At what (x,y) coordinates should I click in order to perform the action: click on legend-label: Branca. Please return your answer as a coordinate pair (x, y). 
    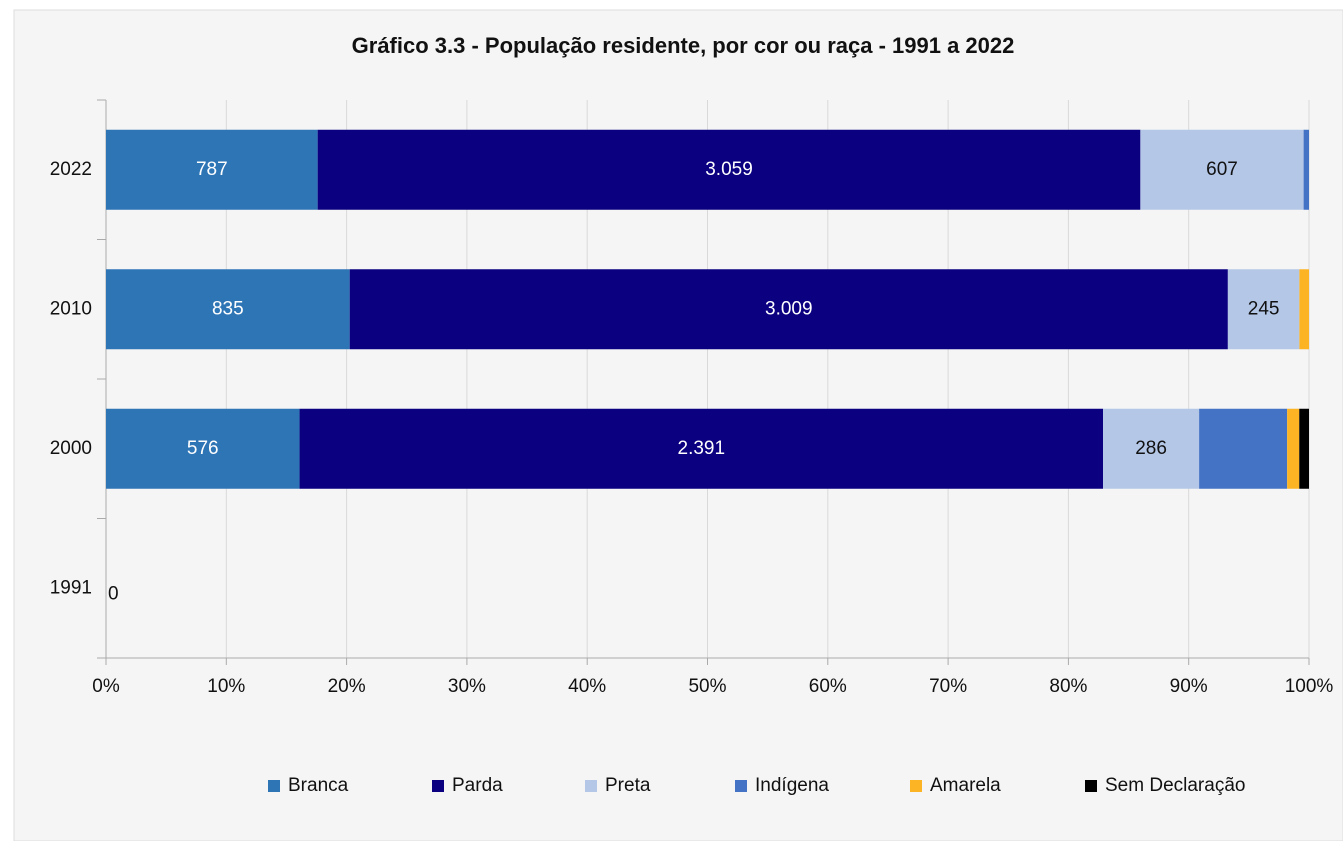
    Looking at the image, I should click on (318, 785).